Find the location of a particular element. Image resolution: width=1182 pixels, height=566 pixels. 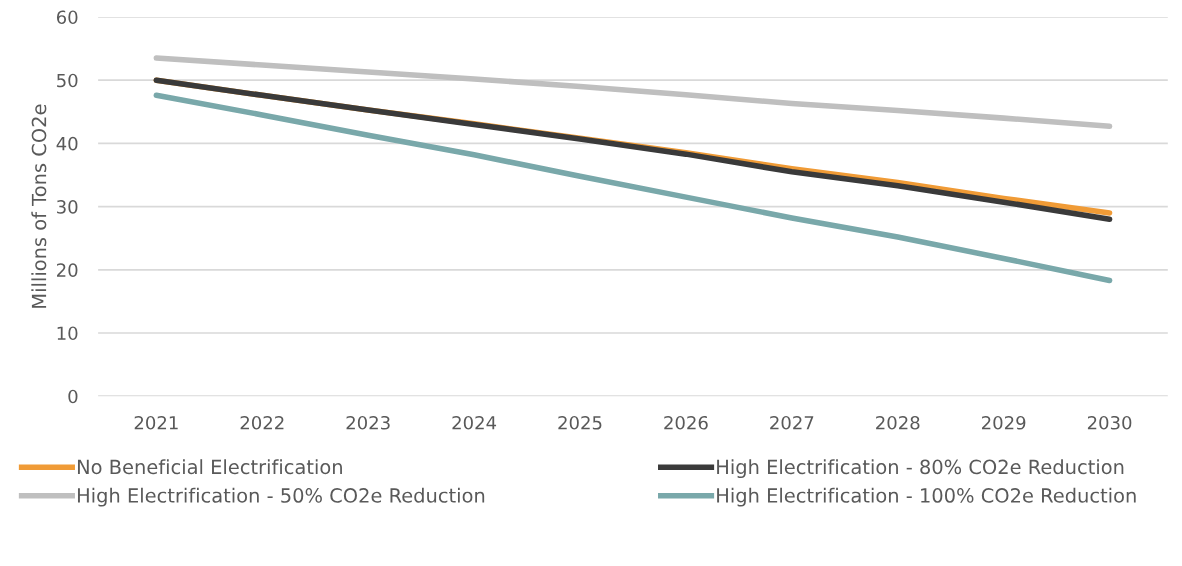

x-tick-label: 2021 is located at coordinates (156, 422).